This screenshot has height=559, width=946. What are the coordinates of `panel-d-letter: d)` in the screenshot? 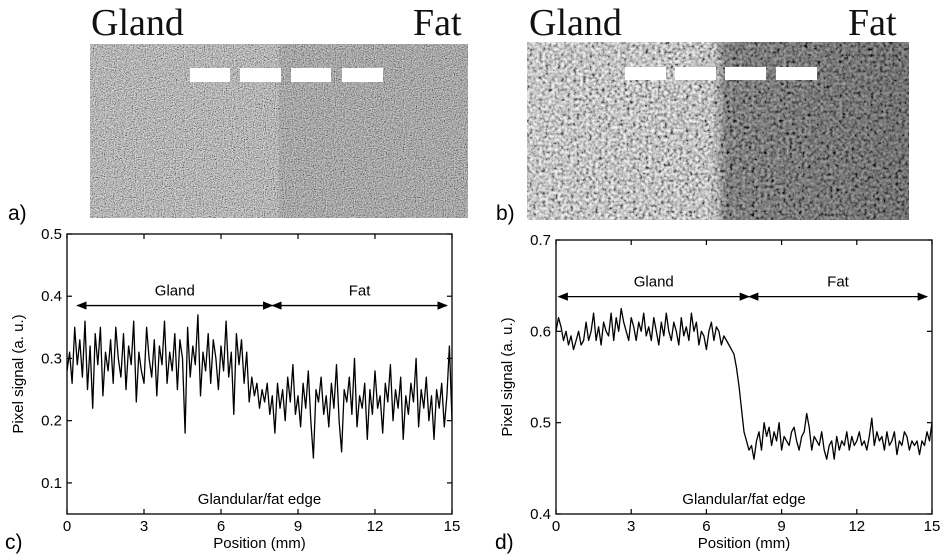 It's located at (504, 542).